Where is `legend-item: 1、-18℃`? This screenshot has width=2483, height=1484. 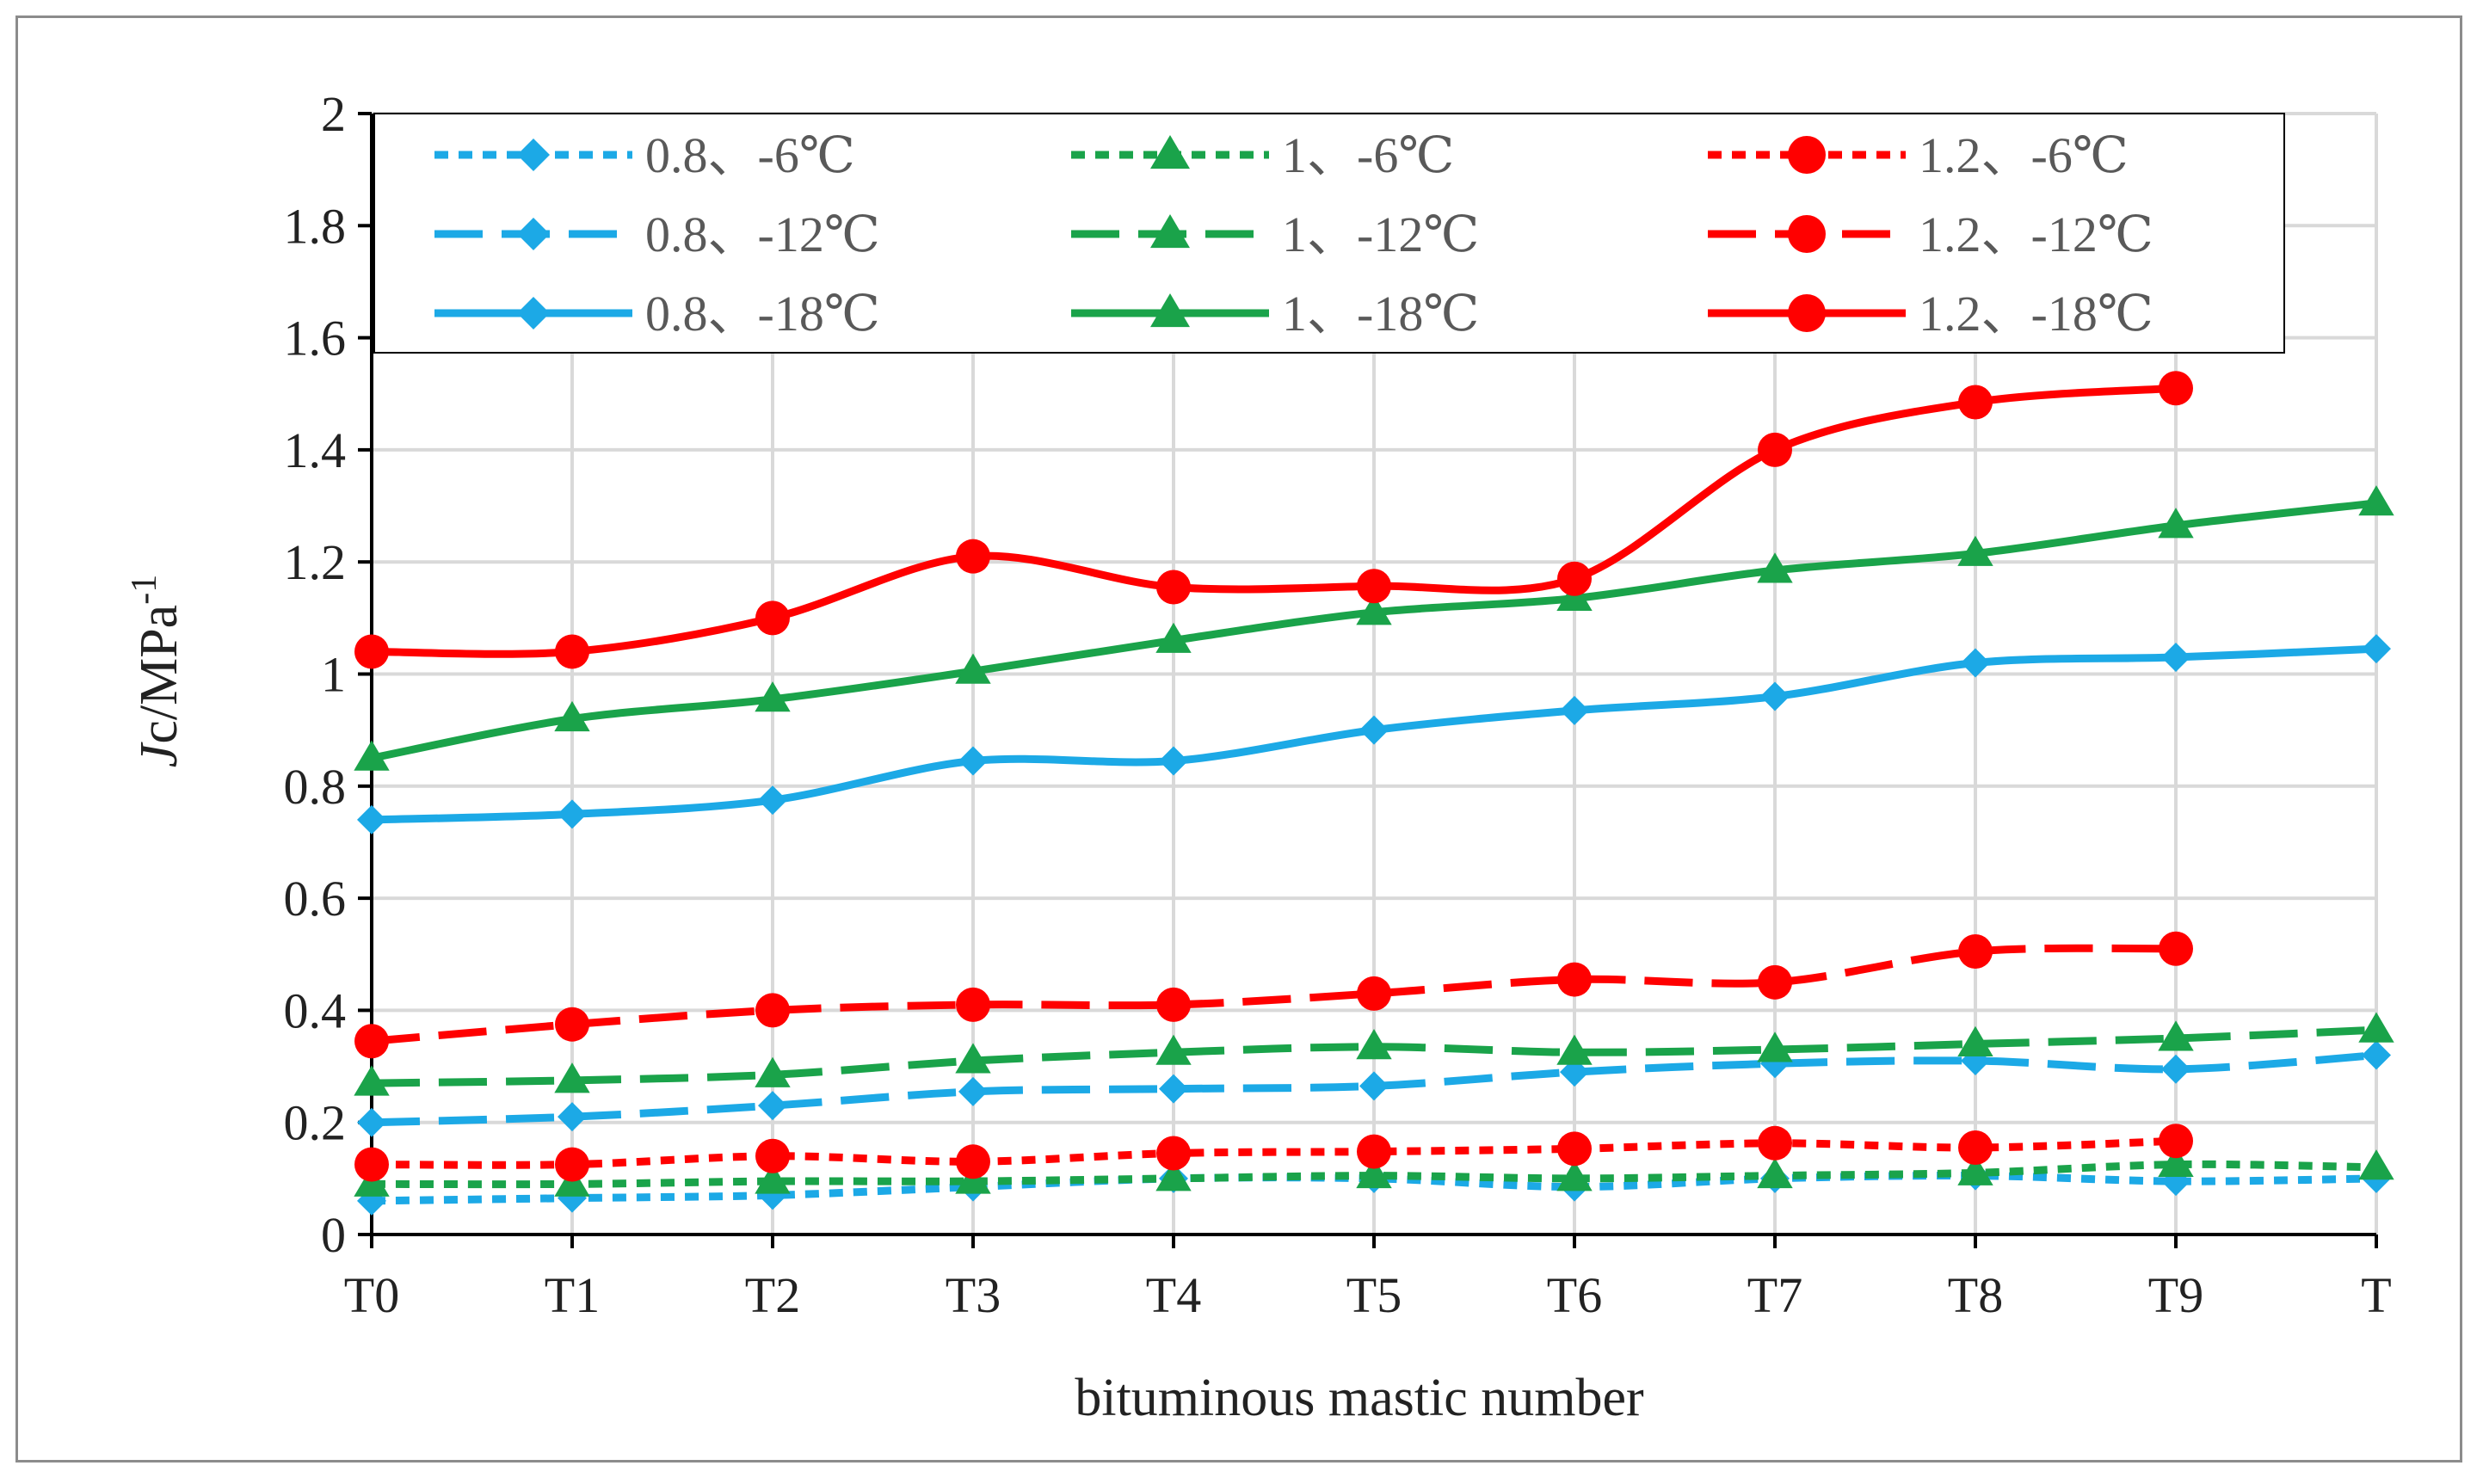 legend-item: 1、-18℃ is located at coordinates (1275, 314).